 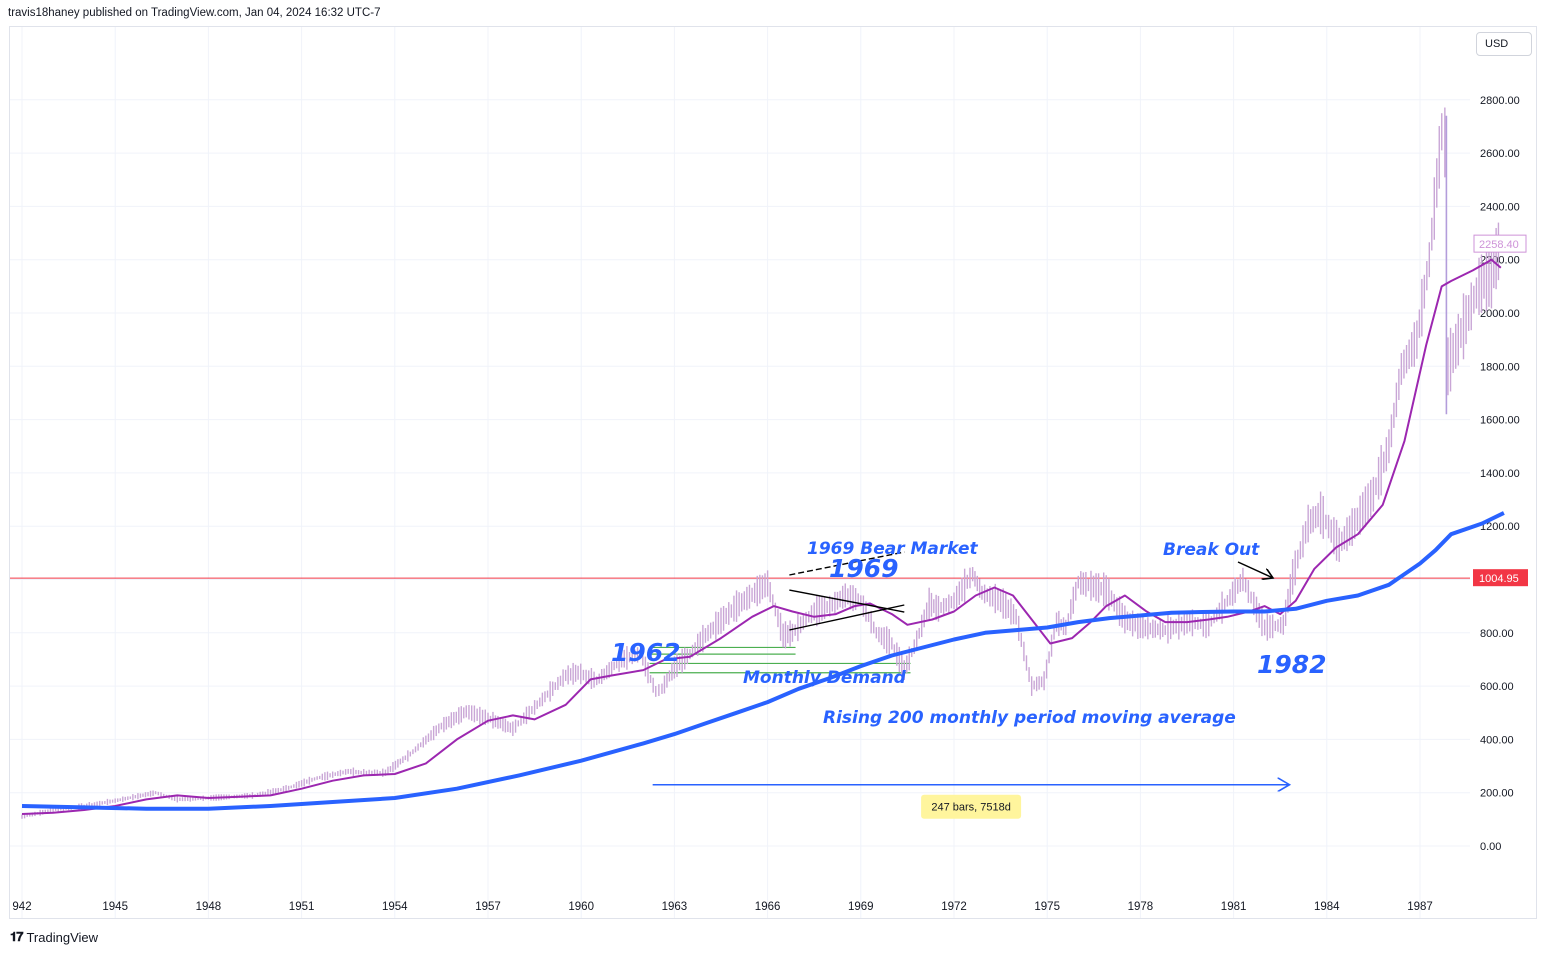 What do you see at coordinates (1047, 907) in the screenshot?
I see `x-tick-label: 1975` at bounding box center [1047, 907].